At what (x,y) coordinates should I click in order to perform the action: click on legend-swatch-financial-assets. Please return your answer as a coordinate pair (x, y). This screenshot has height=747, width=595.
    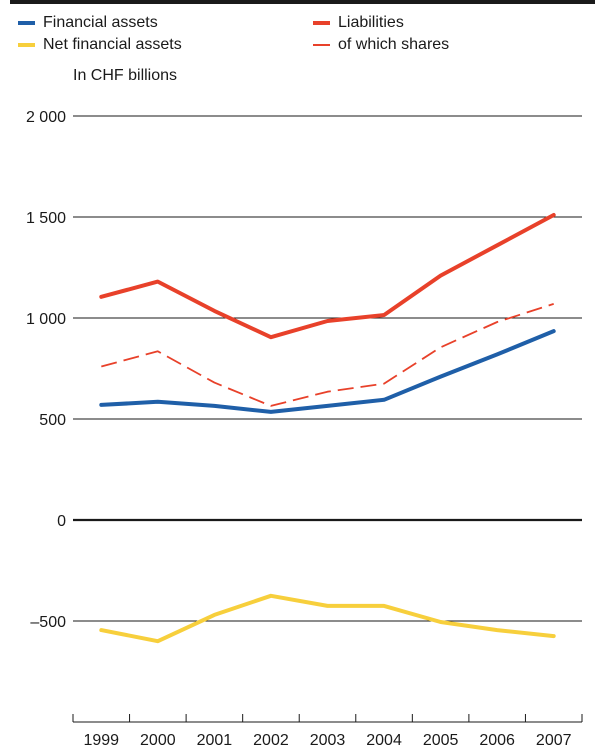
    Looking at the image, I should click on (26, 23).